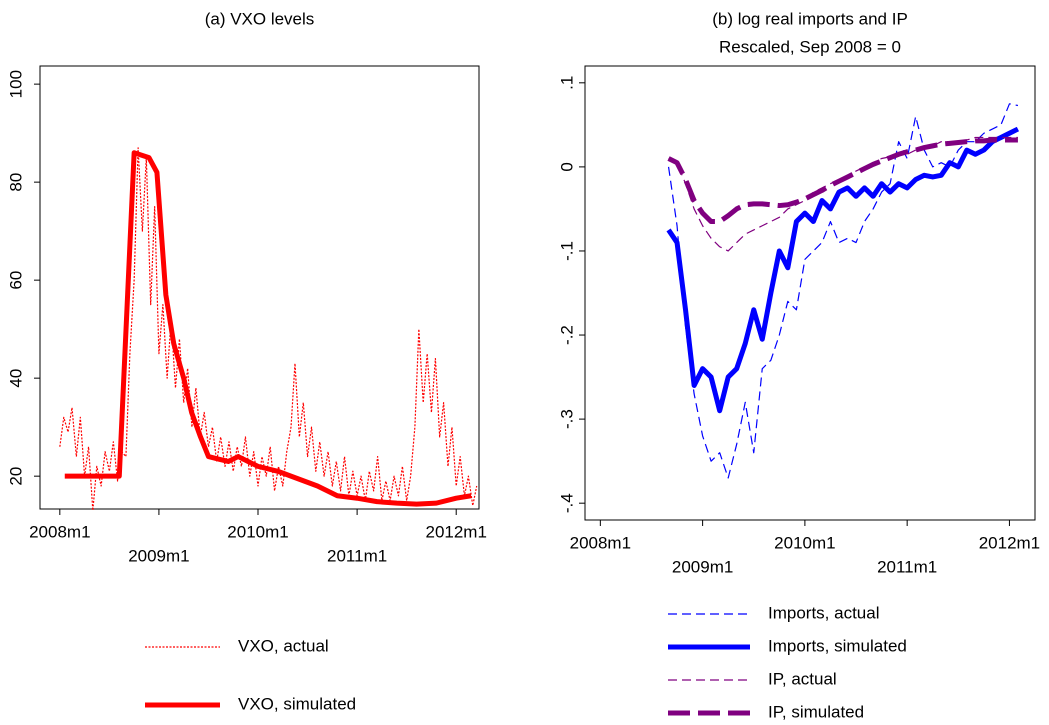 The width and height of the screenshot is (1049, 725). I want to click on legend-label: IP, simulated, so click(816, 711).